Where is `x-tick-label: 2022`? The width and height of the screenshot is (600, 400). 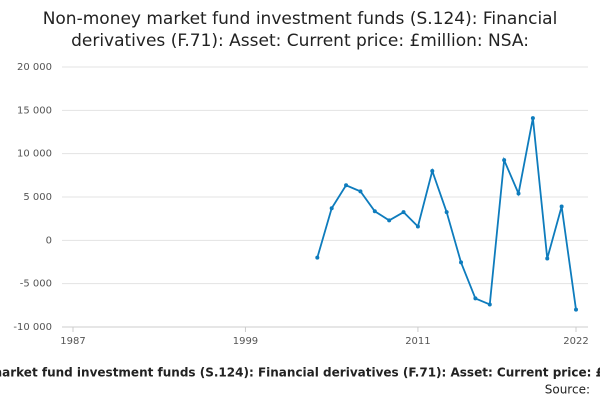
x-tick-label: 2022 is located at coordinates (575, 341).